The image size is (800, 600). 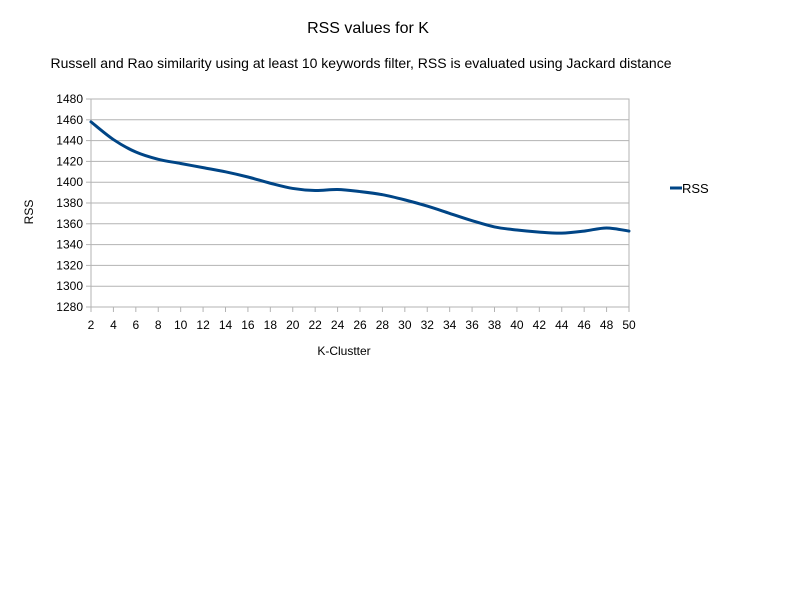 What do you see at coordinates (91, 325) in the screenshot?
I see `x-tick-label: 2` at bounding box center [91, 325].